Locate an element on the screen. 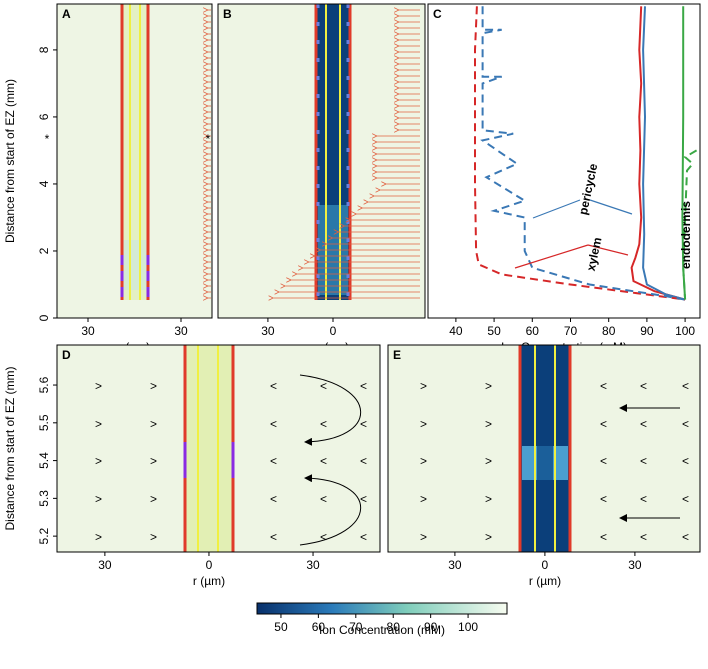  y-tick-label: 8 is located at coordinates (44, 49).